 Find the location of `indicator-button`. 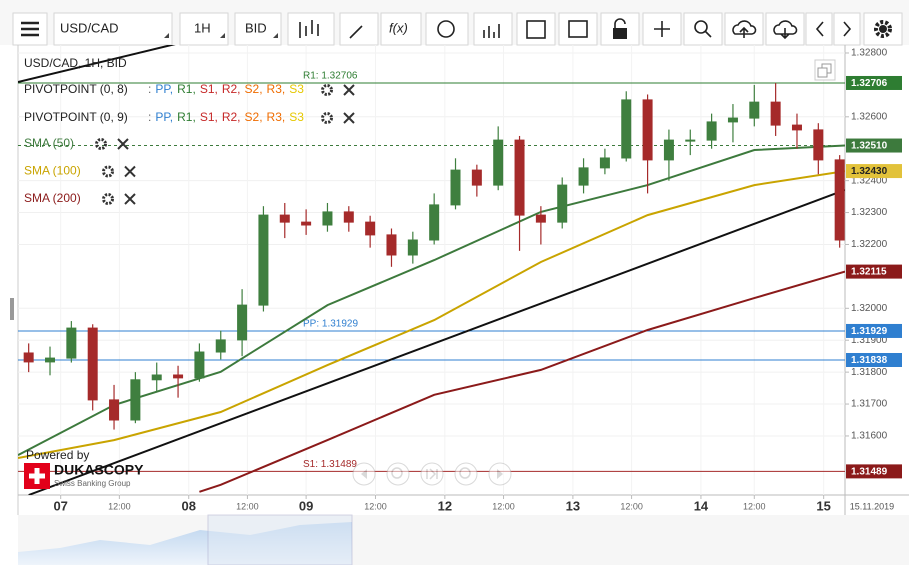

indicator-button is located at coordinates (493, 29).